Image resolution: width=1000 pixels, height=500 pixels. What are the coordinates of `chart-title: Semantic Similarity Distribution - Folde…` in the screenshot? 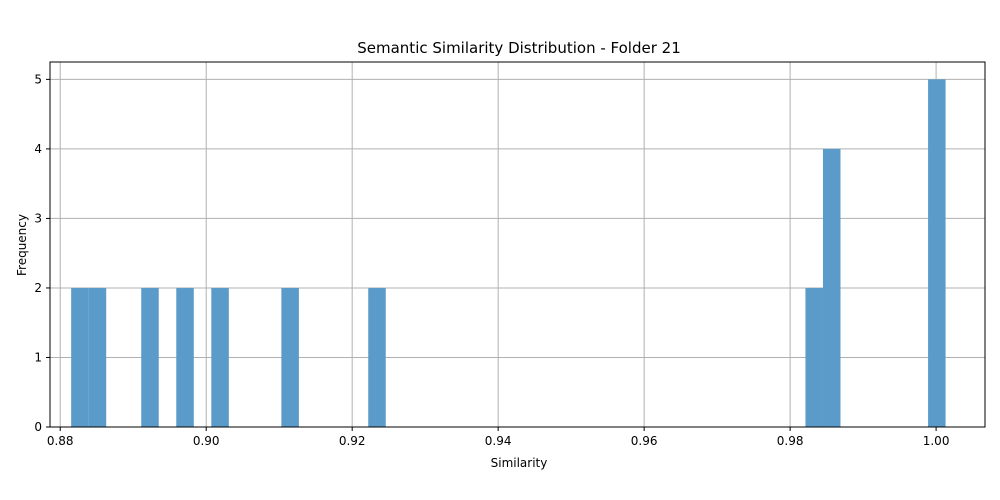 It's located at (518, 48).